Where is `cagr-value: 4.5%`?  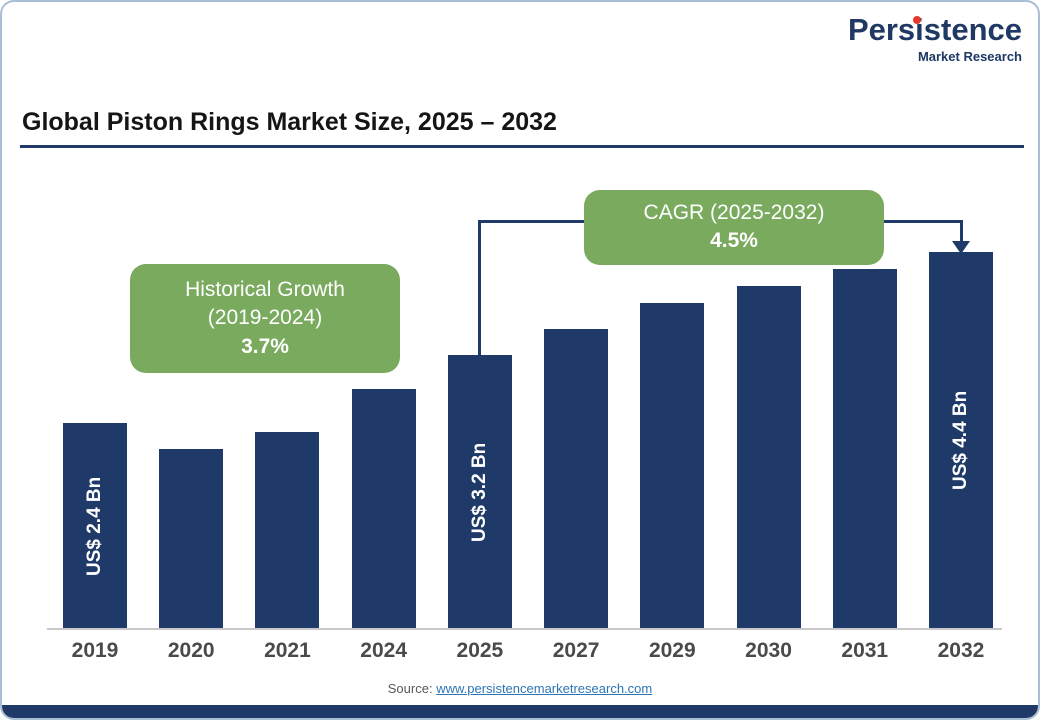 cagr-value: 4.5% is located at coordinates (734, 241).